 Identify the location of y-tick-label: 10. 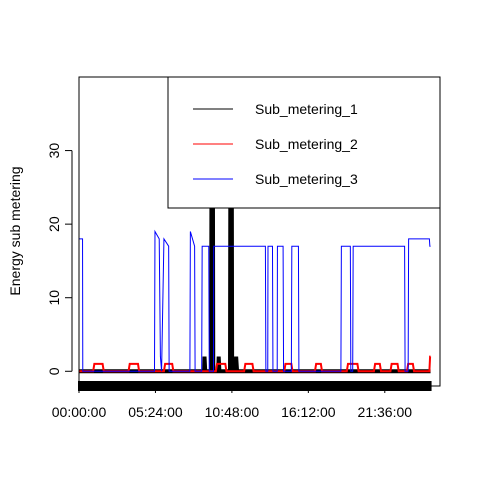
(54, 298).